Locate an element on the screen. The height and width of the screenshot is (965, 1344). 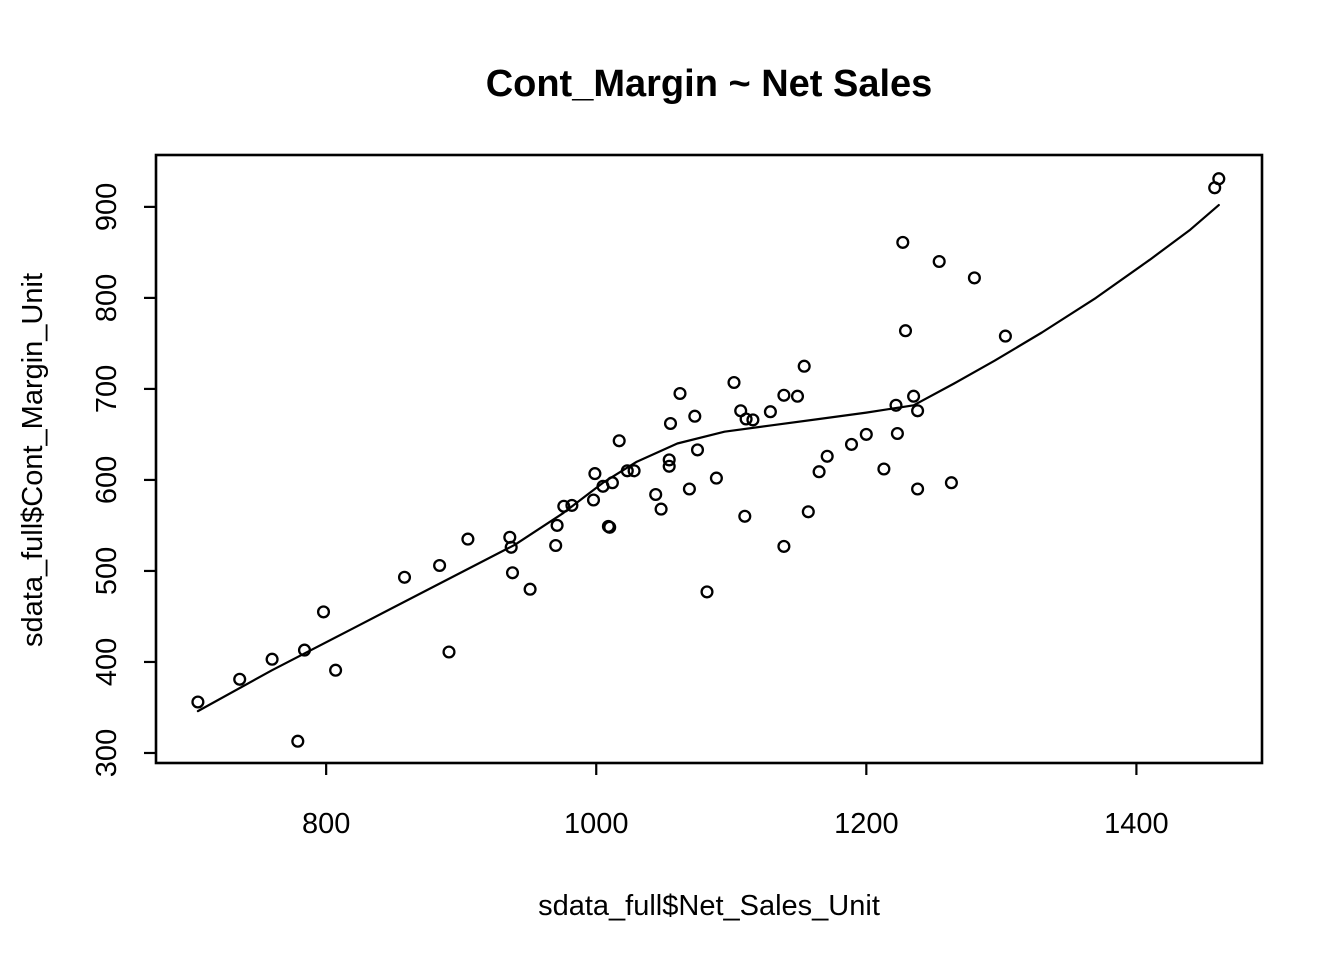
y-tick-label: 500 is located at coordinates (107, 571).